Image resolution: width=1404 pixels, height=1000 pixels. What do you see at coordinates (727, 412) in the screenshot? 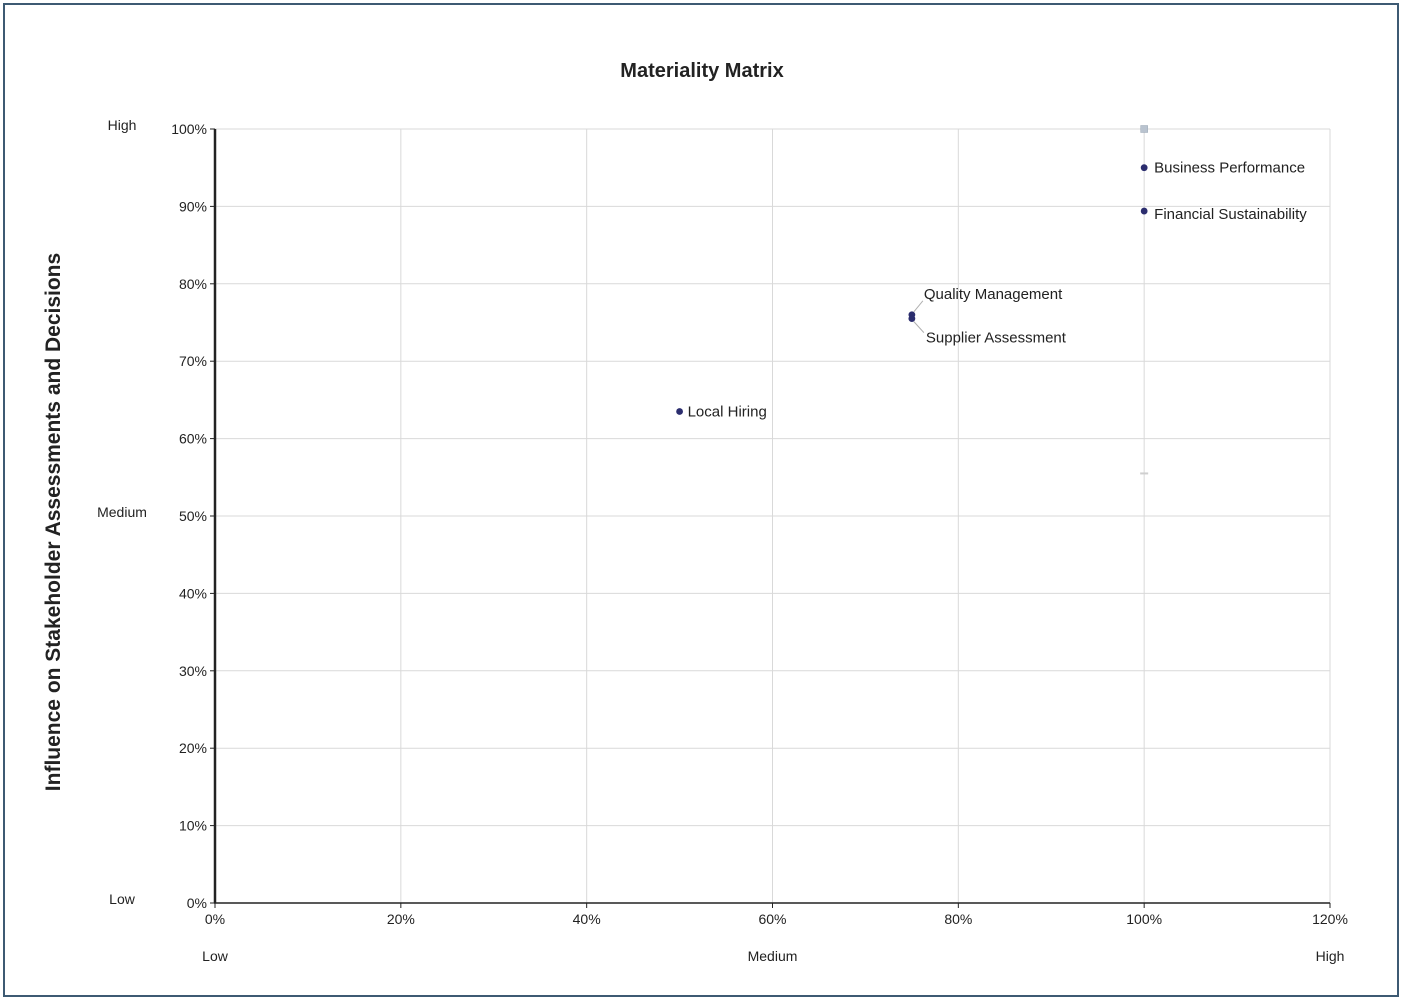
I see `data-point-label: Local Hiring` at bounding box center [727, 412].